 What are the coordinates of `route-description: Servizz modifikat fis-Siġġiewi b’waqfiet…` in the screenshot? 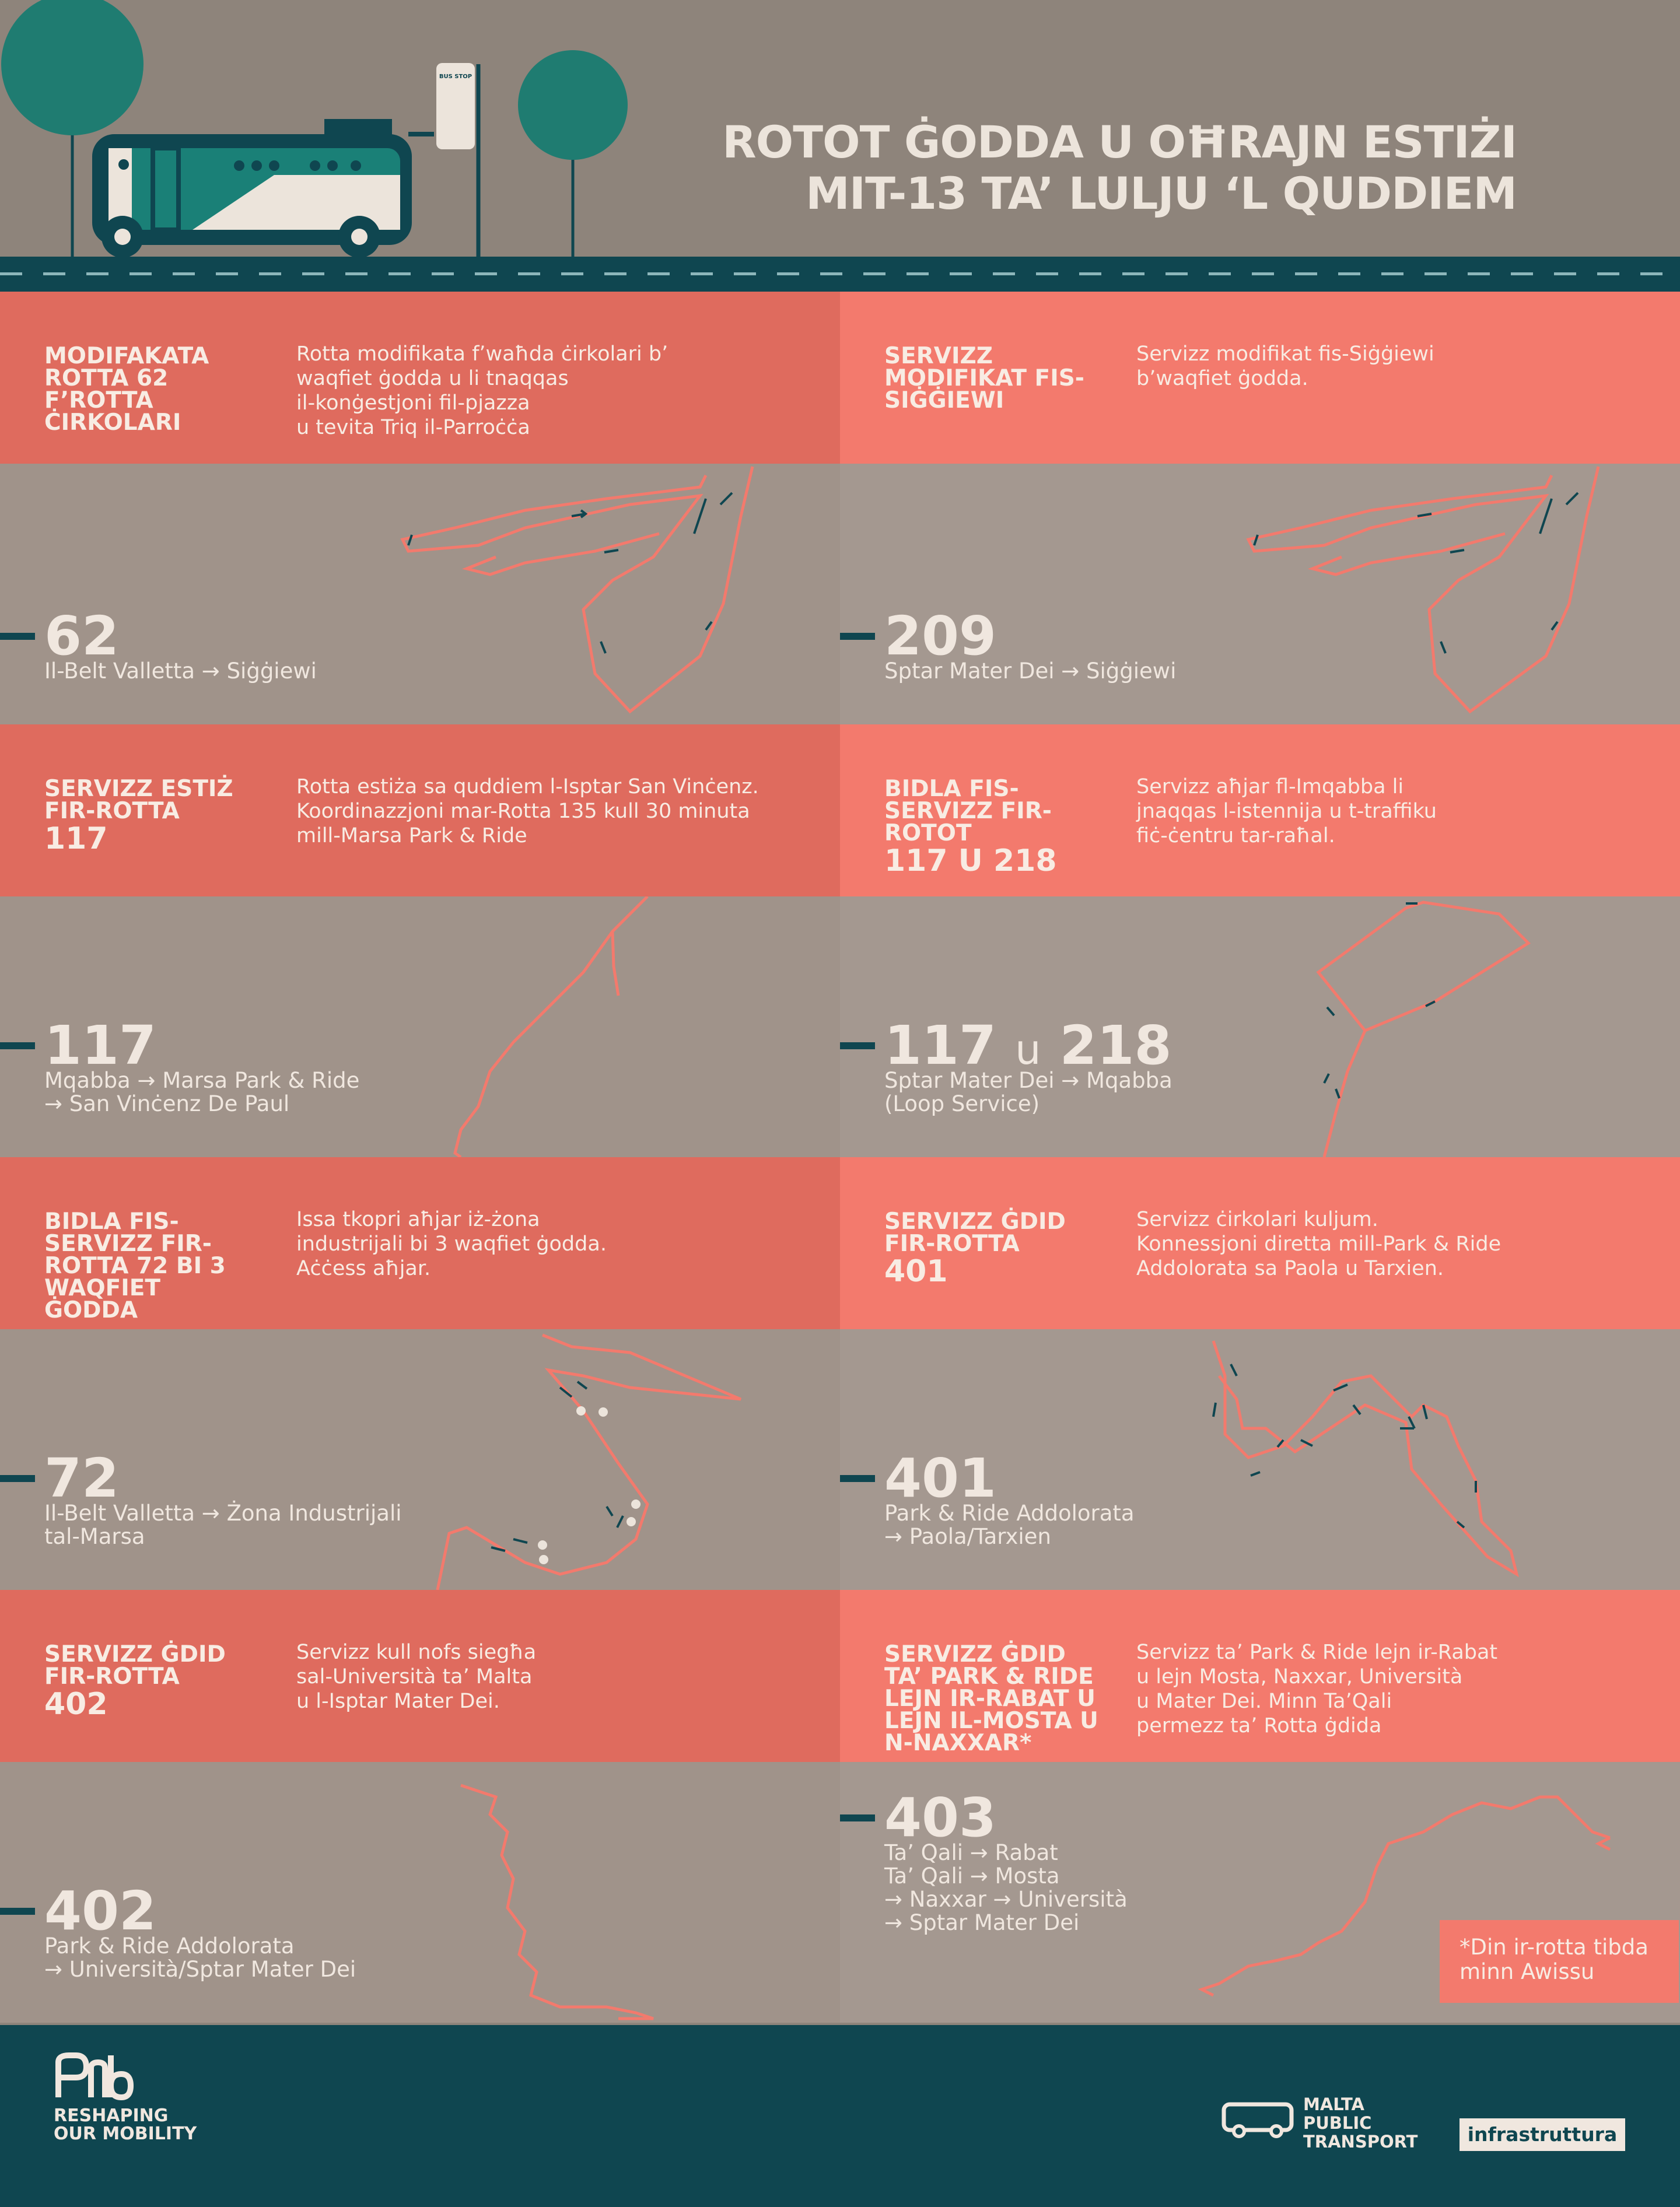 It's located at (1285, 366).